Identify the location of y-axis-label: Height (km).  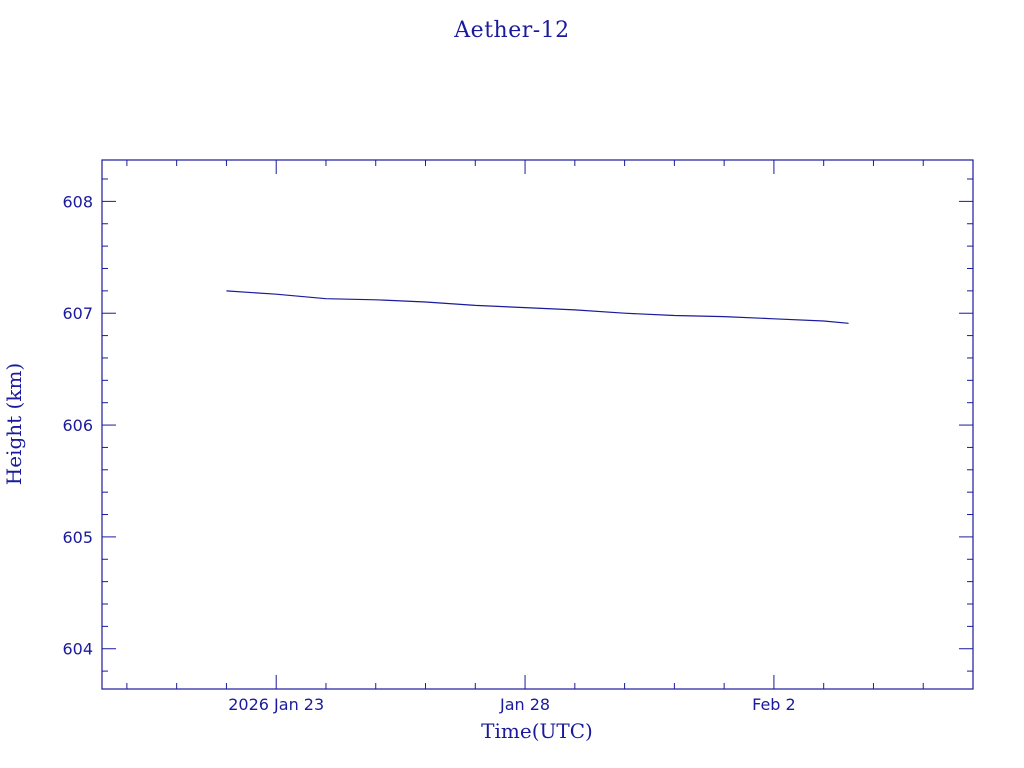
(14, 424).